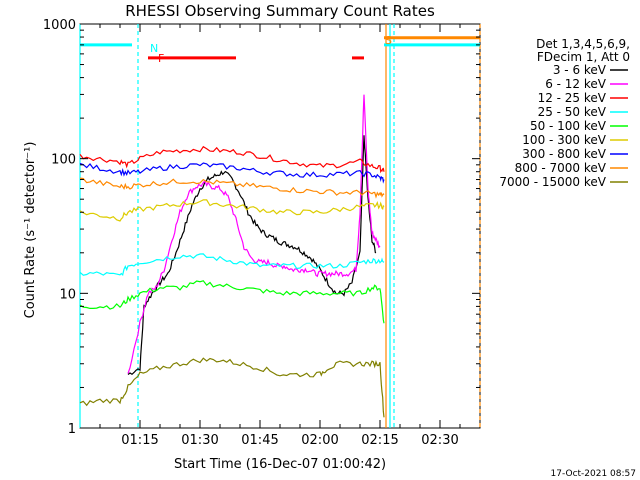 This screenshot has width=640, height=480. I want to click on timestamp: 17-Oct-2021 08:57, so click(593, 474).